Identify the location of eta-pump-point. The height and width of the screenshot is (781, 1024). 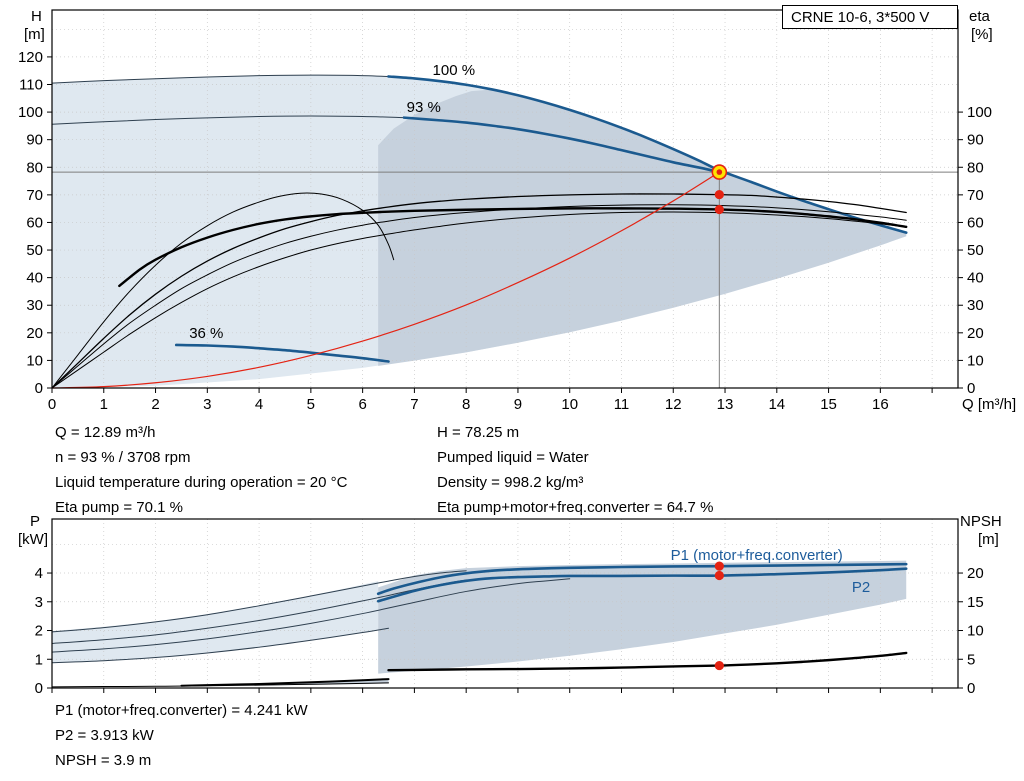
(719, 194).